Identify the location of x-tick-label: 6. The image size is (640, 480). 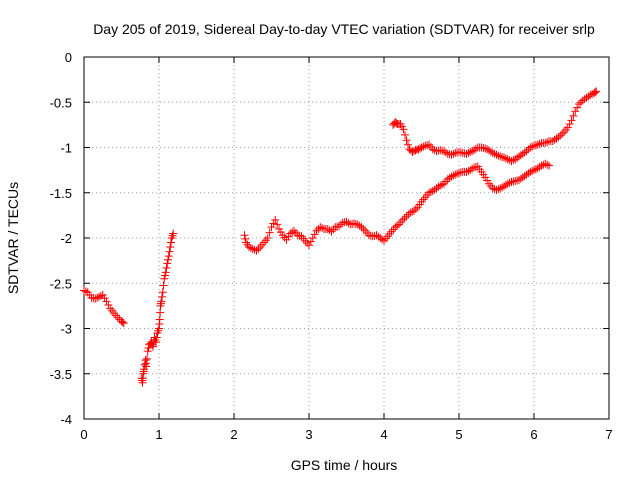
(533, 434).